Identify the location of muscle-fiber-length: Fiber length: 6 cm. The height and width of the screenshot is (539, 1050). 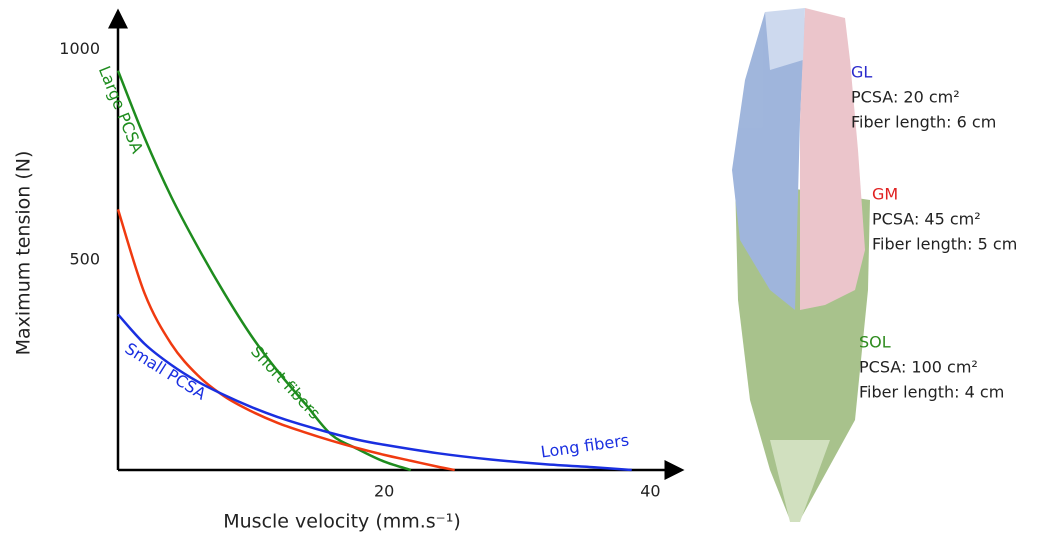
(923, 122).